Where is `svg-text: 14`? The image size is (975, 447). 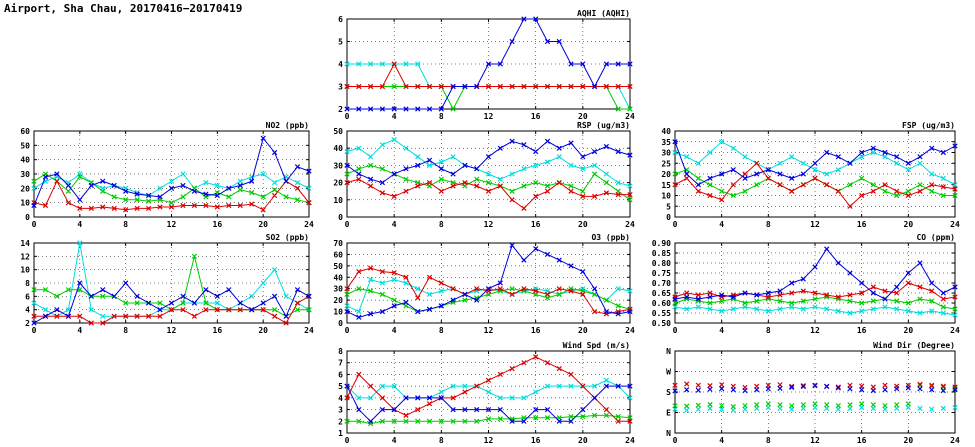
svg-text: 14 is located at coordinates (25, 243).